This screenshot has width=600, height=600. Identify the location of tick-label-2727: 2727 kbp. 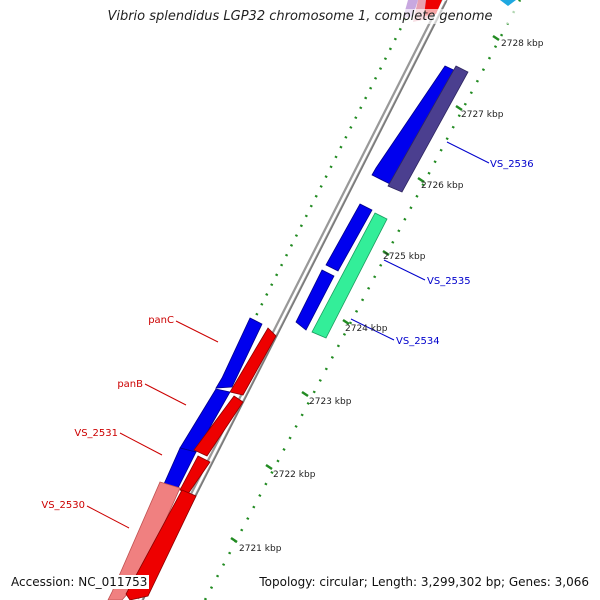
(482, 115).